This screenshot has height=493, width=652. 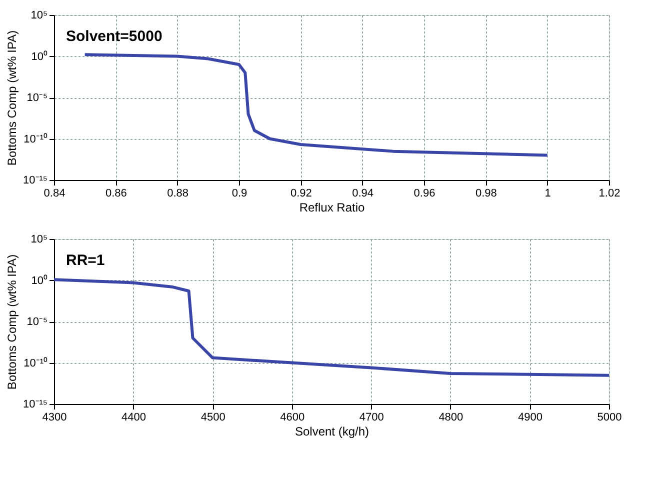 What do you see at coordinates (240, 194) in the screenshot?
I see `x-tick-label: 0.9` at bounding box center [240, 194].